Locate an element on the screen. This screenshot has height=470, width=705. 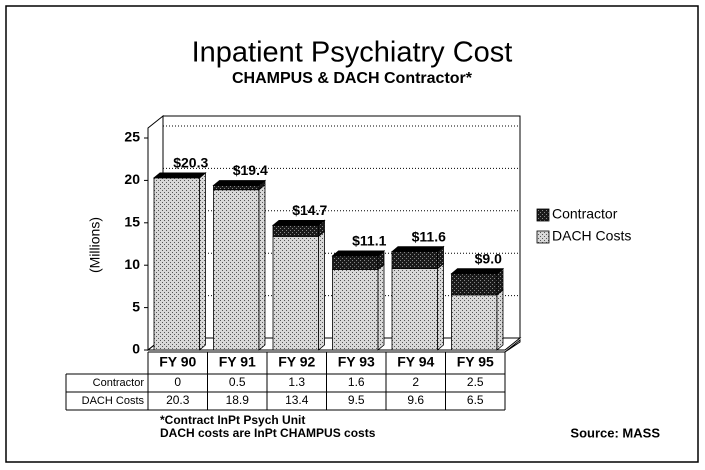
table-cell: 18.9 is located at coordinates (238, 400).